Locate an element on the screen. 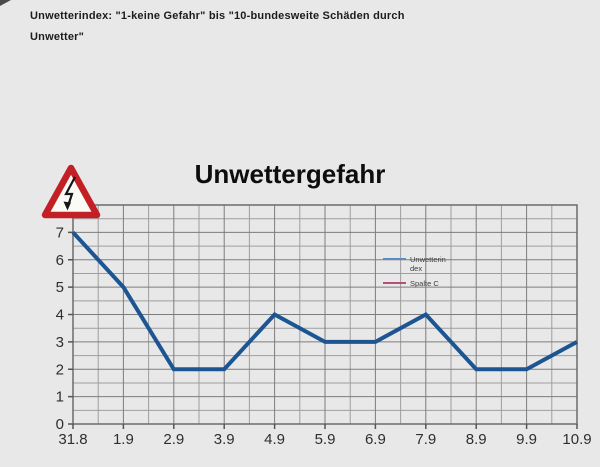 This screenshot has width=600, height=467. y-tick-label: 5 is located at coordinates (60, 287).